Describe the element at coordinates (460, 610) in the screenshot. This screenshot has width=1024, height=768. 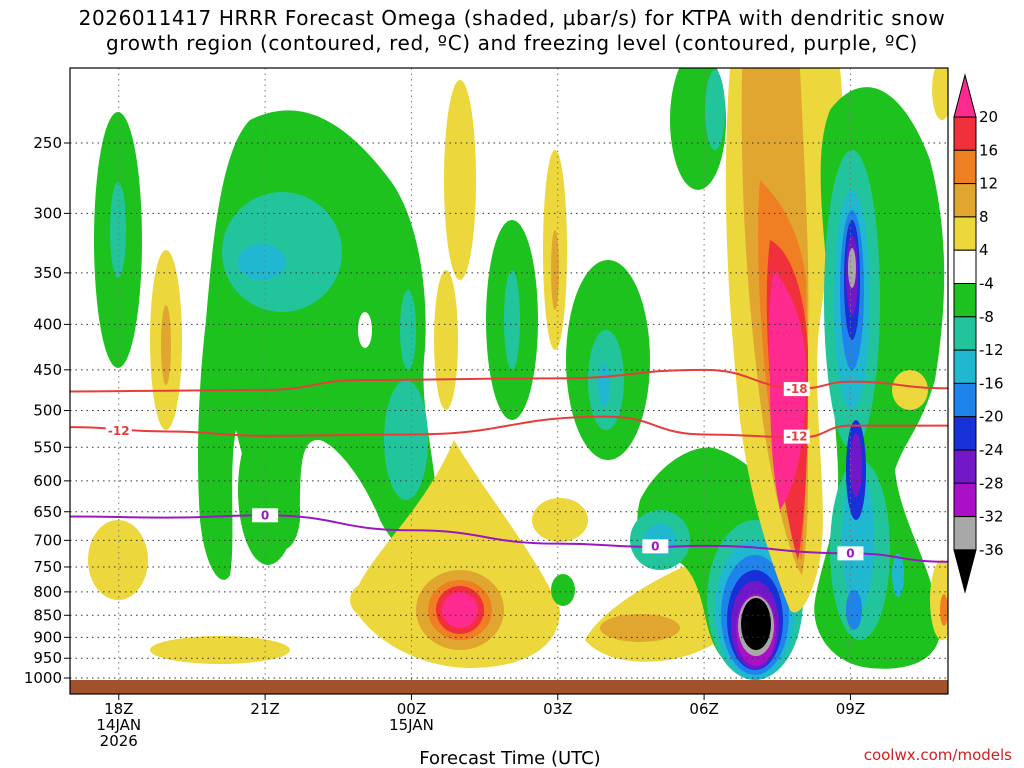
I see `omega-01z-dome-p` at that location.